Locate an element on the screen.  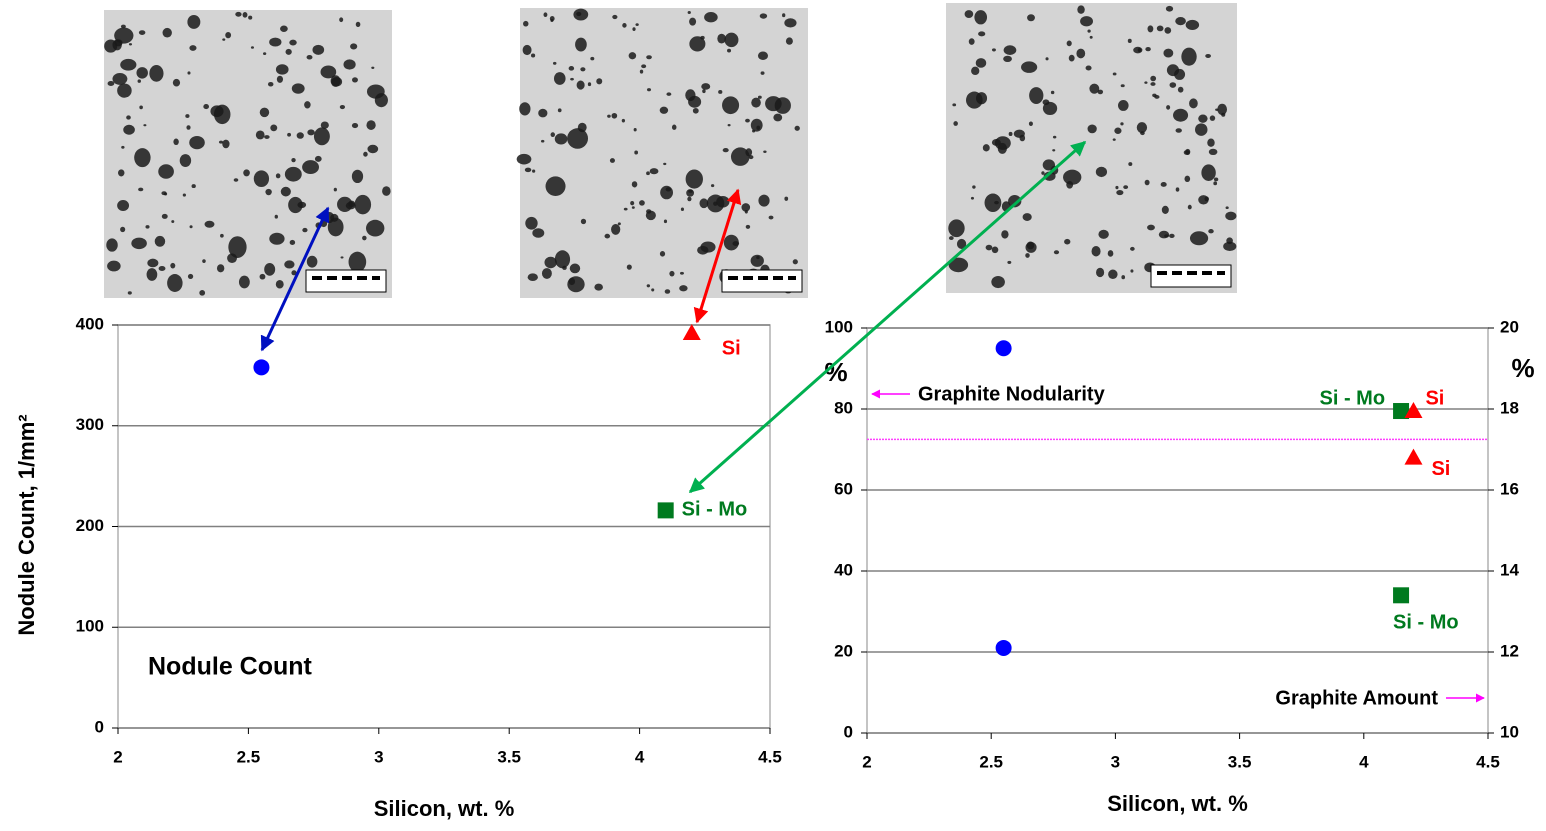
x-tick-label: 2.5 is located at coordinates (991, 761).